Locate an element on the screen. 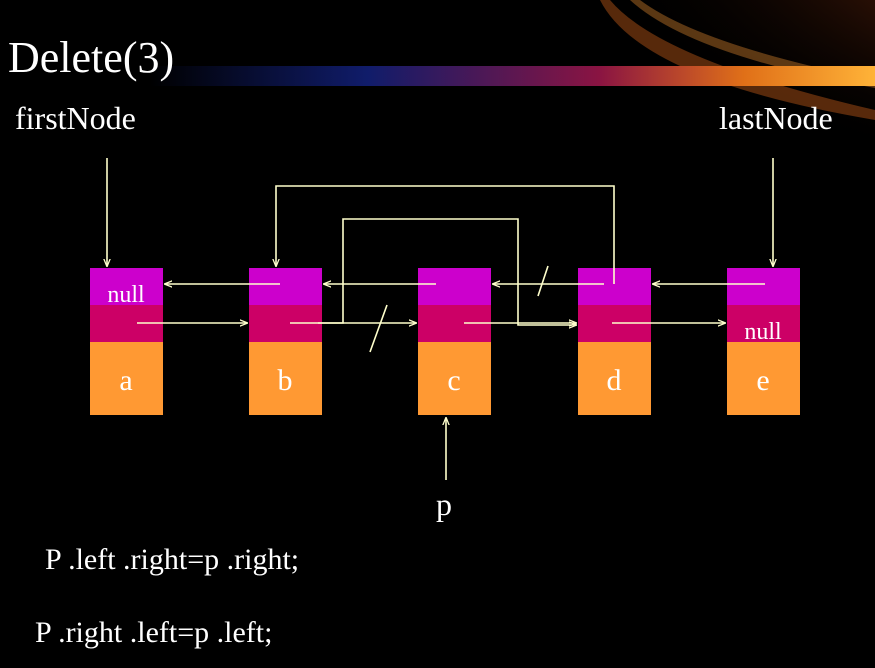  bypass-b-right-to-d is located at coordinates (447, 271).